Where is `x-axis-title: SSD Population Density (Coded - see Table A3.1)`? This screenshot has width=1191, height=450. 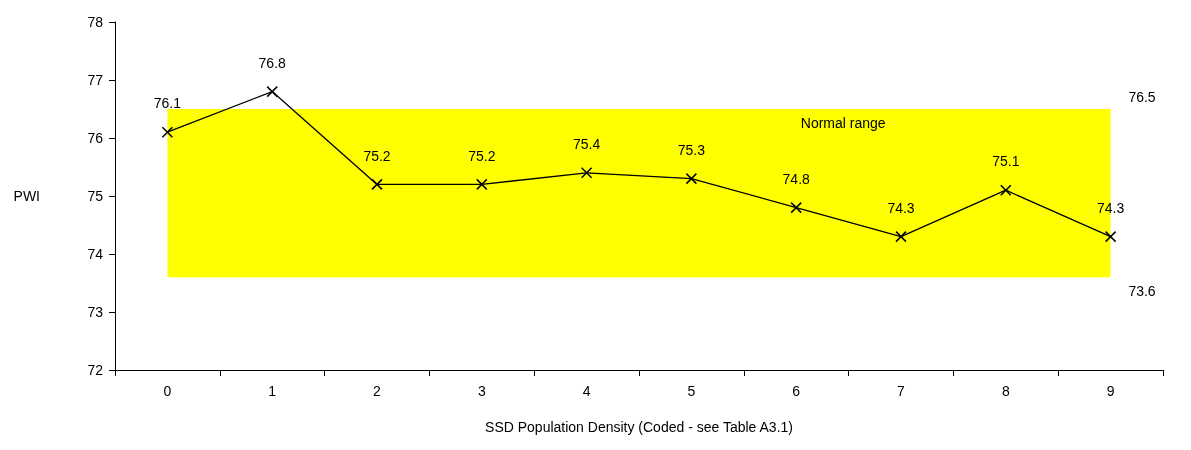
x-axis-title: SSD Population Density (Coded - see Table A3.1) is located at coordinates (639, 427).